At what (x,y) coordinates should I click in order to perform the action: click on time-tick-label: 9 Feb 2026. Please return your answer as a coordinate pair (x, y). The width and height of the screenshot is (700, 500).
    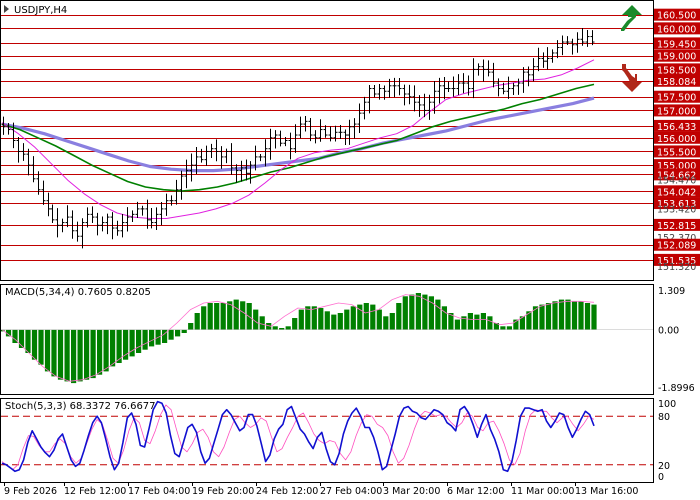
    Looking at the image, I should click on (30, 491).